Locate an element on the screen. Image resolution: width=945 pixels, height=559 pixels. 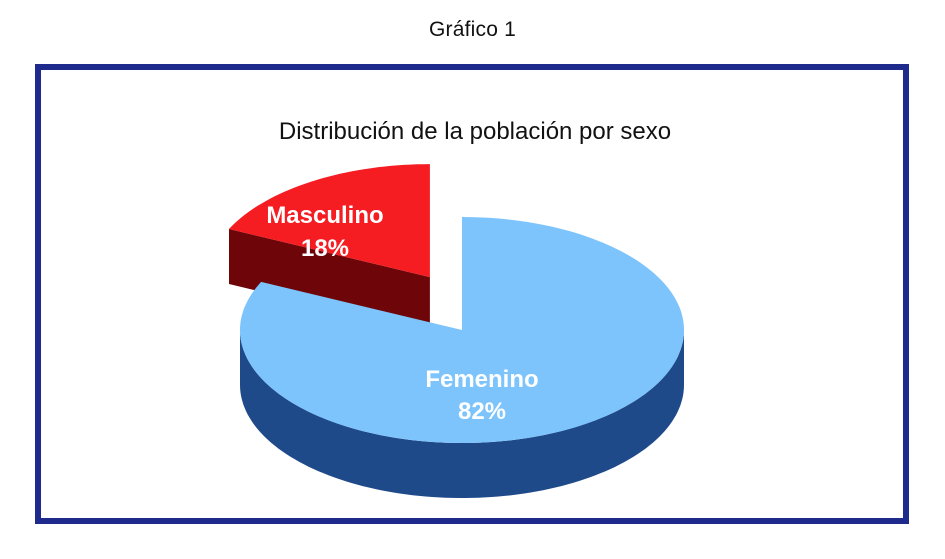
chart-title: Distribución de la población por sexo is located at coordinates (475, 131).